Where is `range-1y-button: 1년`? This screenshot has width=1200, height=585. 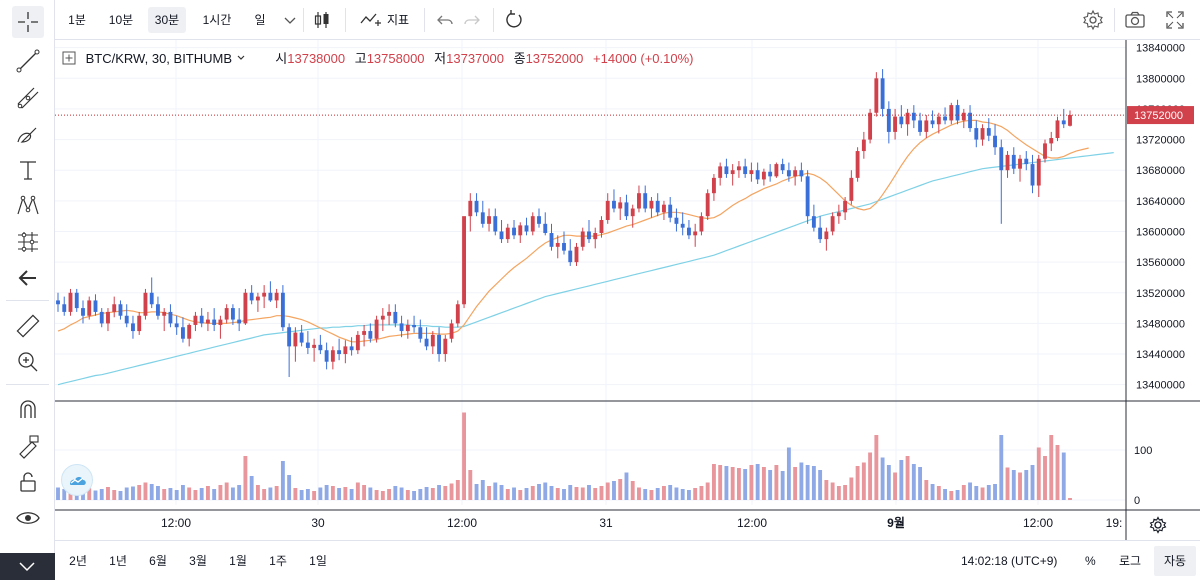
range-1y-button: 1년 is located at coordinates (118, 561).